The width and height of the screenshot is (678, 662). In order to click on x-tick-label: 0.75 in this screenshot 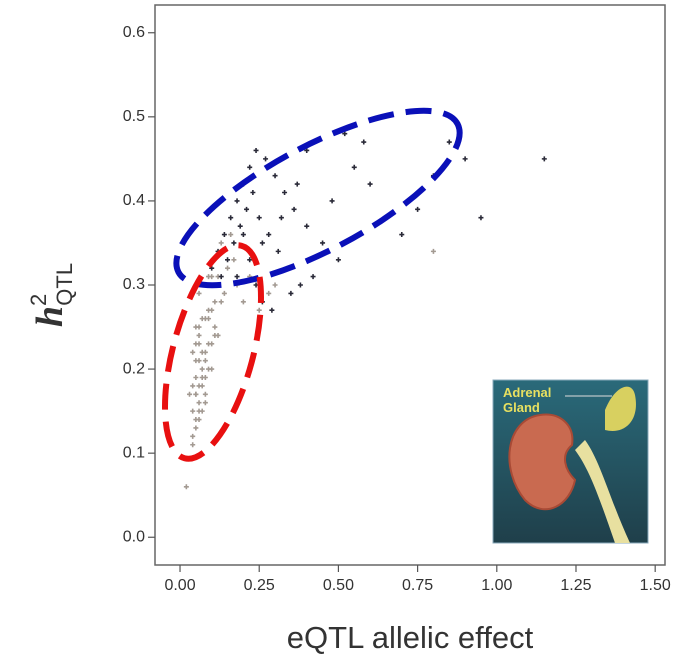, I will do `click(417, 585)`.